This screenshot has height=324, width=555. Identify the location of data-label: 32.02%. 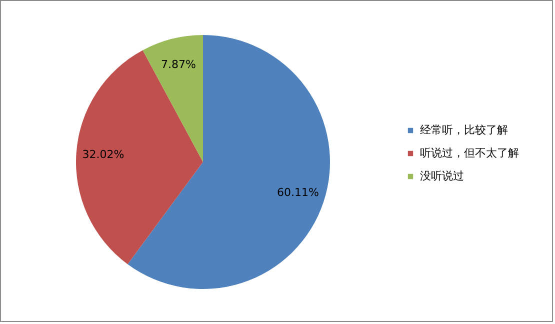
(103, 154).